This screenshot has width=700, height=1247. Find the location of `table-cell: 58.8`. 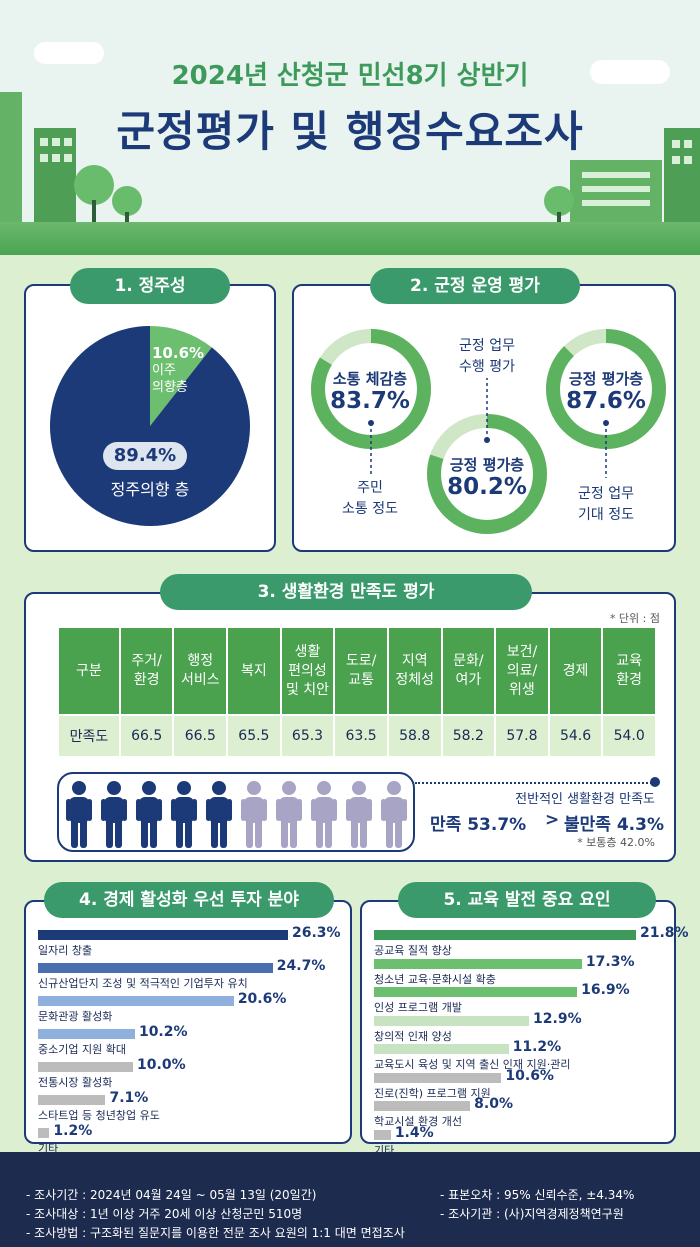

table-cell: 58.8 is located at coordinates (414, 735).